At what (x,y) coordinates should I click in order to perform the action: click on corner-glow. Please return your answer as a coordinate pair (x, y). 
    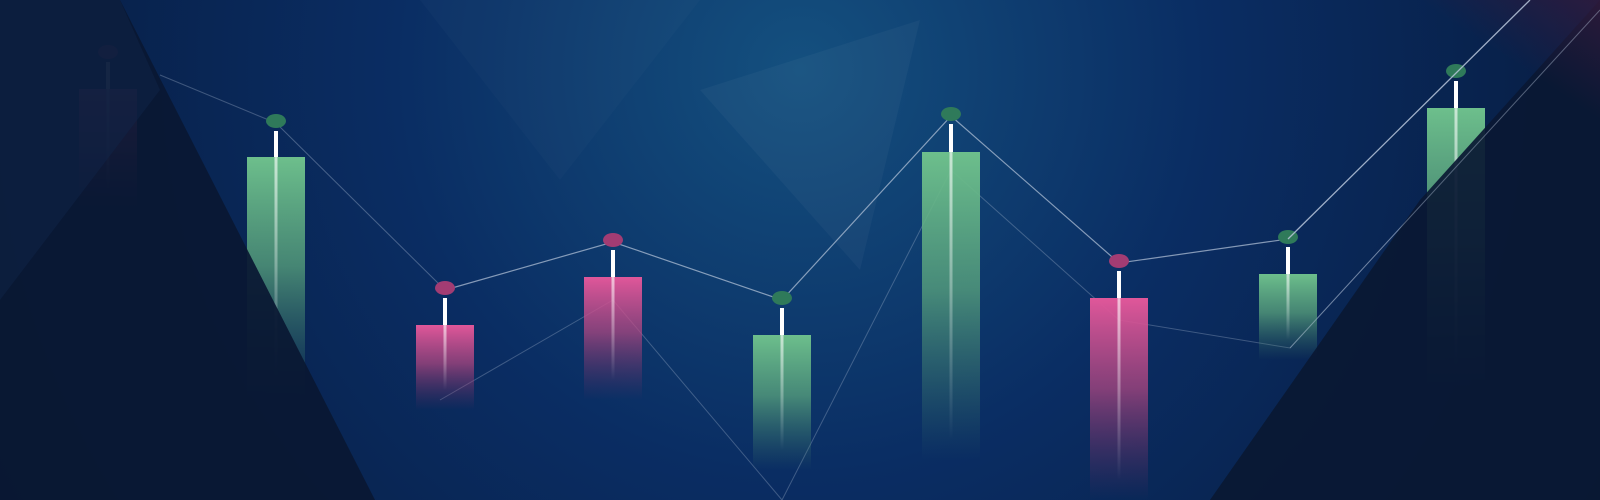
    Looking at the image, I should click on (1450, 100).